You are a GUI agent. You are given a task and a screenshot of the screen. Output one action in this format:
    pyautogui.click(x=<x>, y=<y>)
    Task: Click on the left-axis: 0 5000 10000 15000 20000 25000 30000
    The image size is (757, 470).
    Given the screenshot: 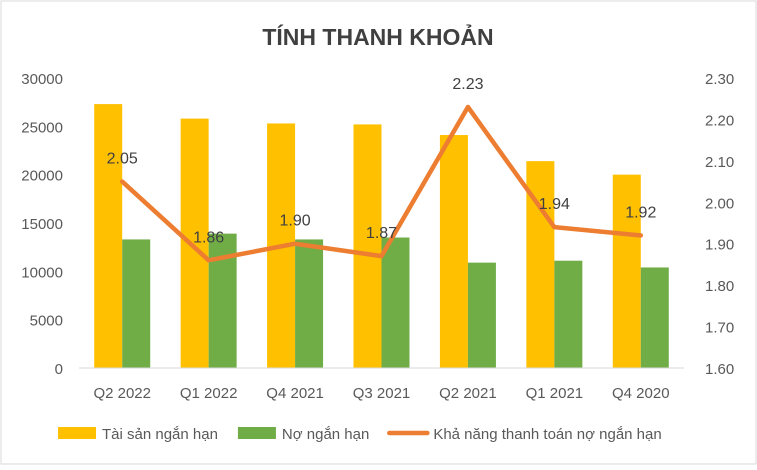 What is the action you would take?
    pyautogui.click(x=42, y=224)
    